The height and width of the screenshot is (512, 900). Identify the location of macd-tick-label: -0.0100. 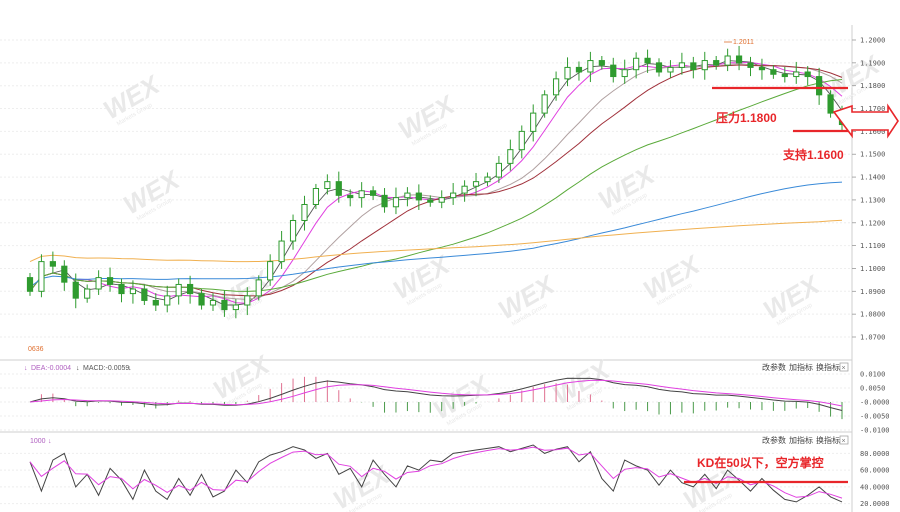
(875, 431).